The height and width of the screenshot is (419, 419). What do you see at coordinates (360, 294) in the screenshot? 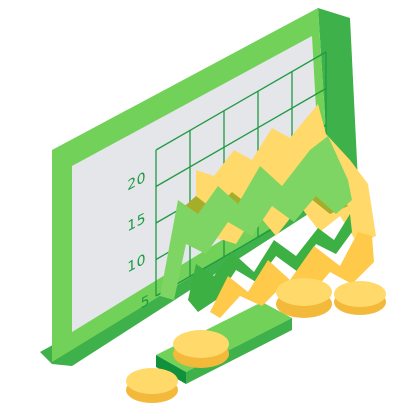
I see `coin-right-back` at bounding box center [360, 294].